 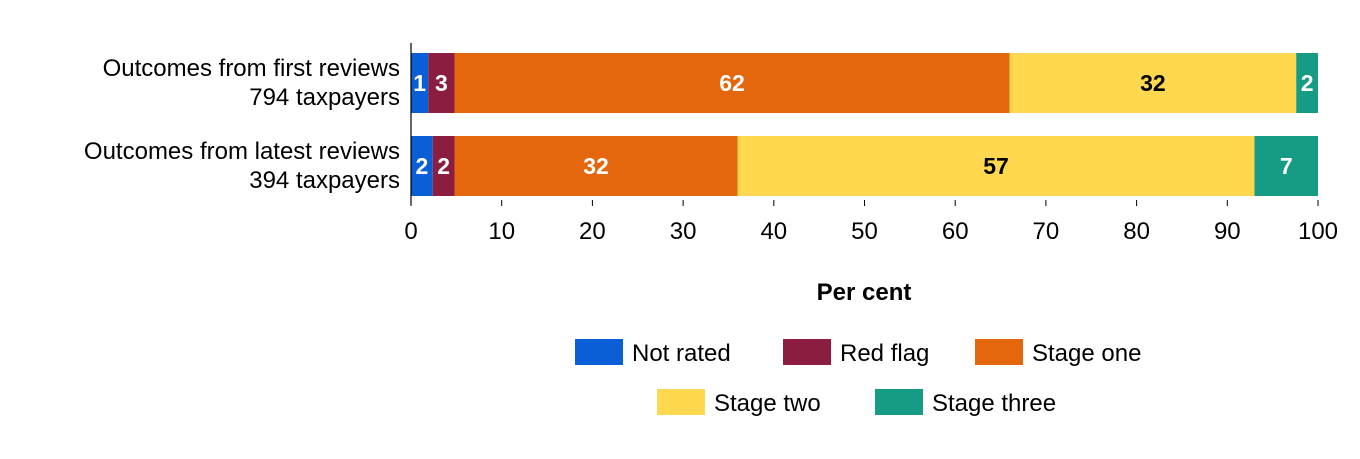 I want to click on data-label: 7, so click(x=1286, y=166).